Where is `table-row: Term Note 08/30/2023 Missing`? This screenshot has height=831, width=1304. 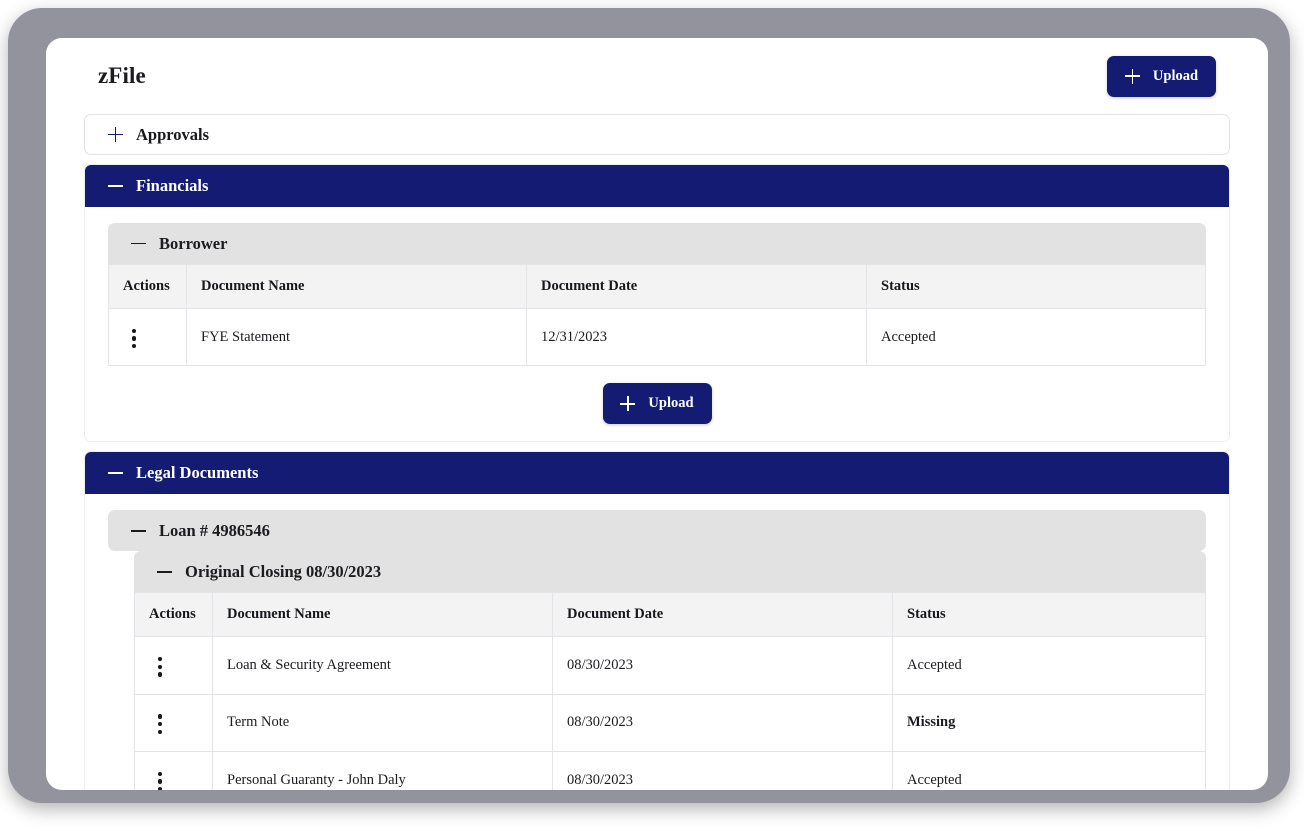 table-row: Term Note 08/30/2023 Missing is located at coordinates (670, 723).